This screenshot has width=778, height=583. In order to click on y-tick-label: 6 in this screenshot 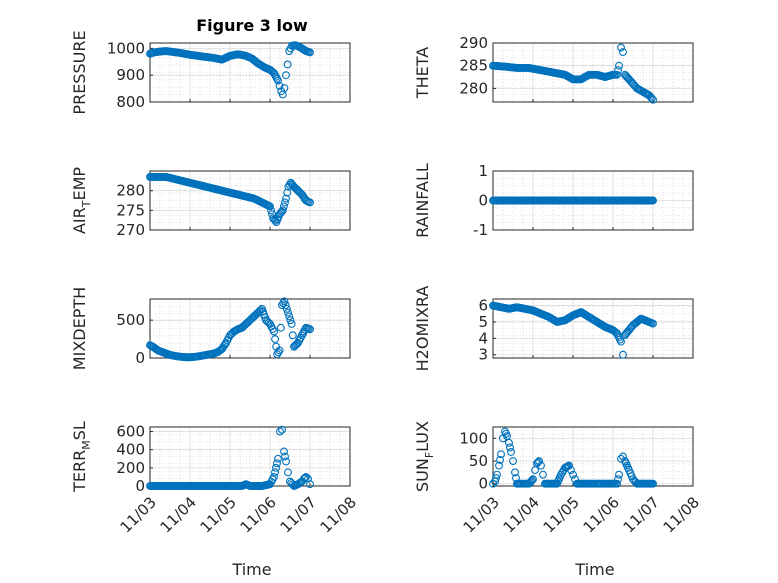, I will do `click(483, 306)`.